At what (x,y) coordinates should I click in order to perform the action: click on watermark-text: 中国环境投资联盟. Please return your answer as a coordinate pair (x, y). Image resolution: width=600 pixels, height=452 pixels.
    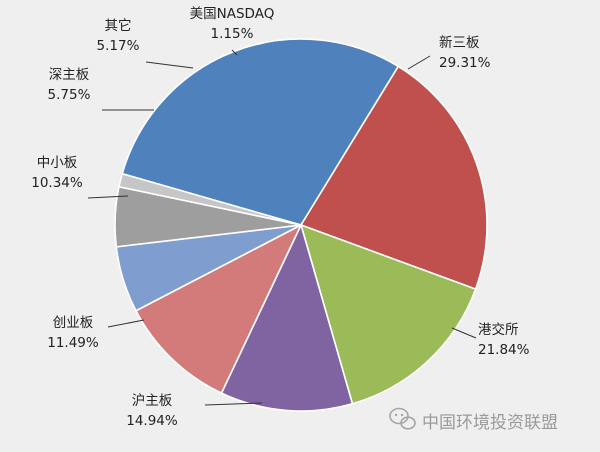
    Looking at the image, I should click on (490, 423).